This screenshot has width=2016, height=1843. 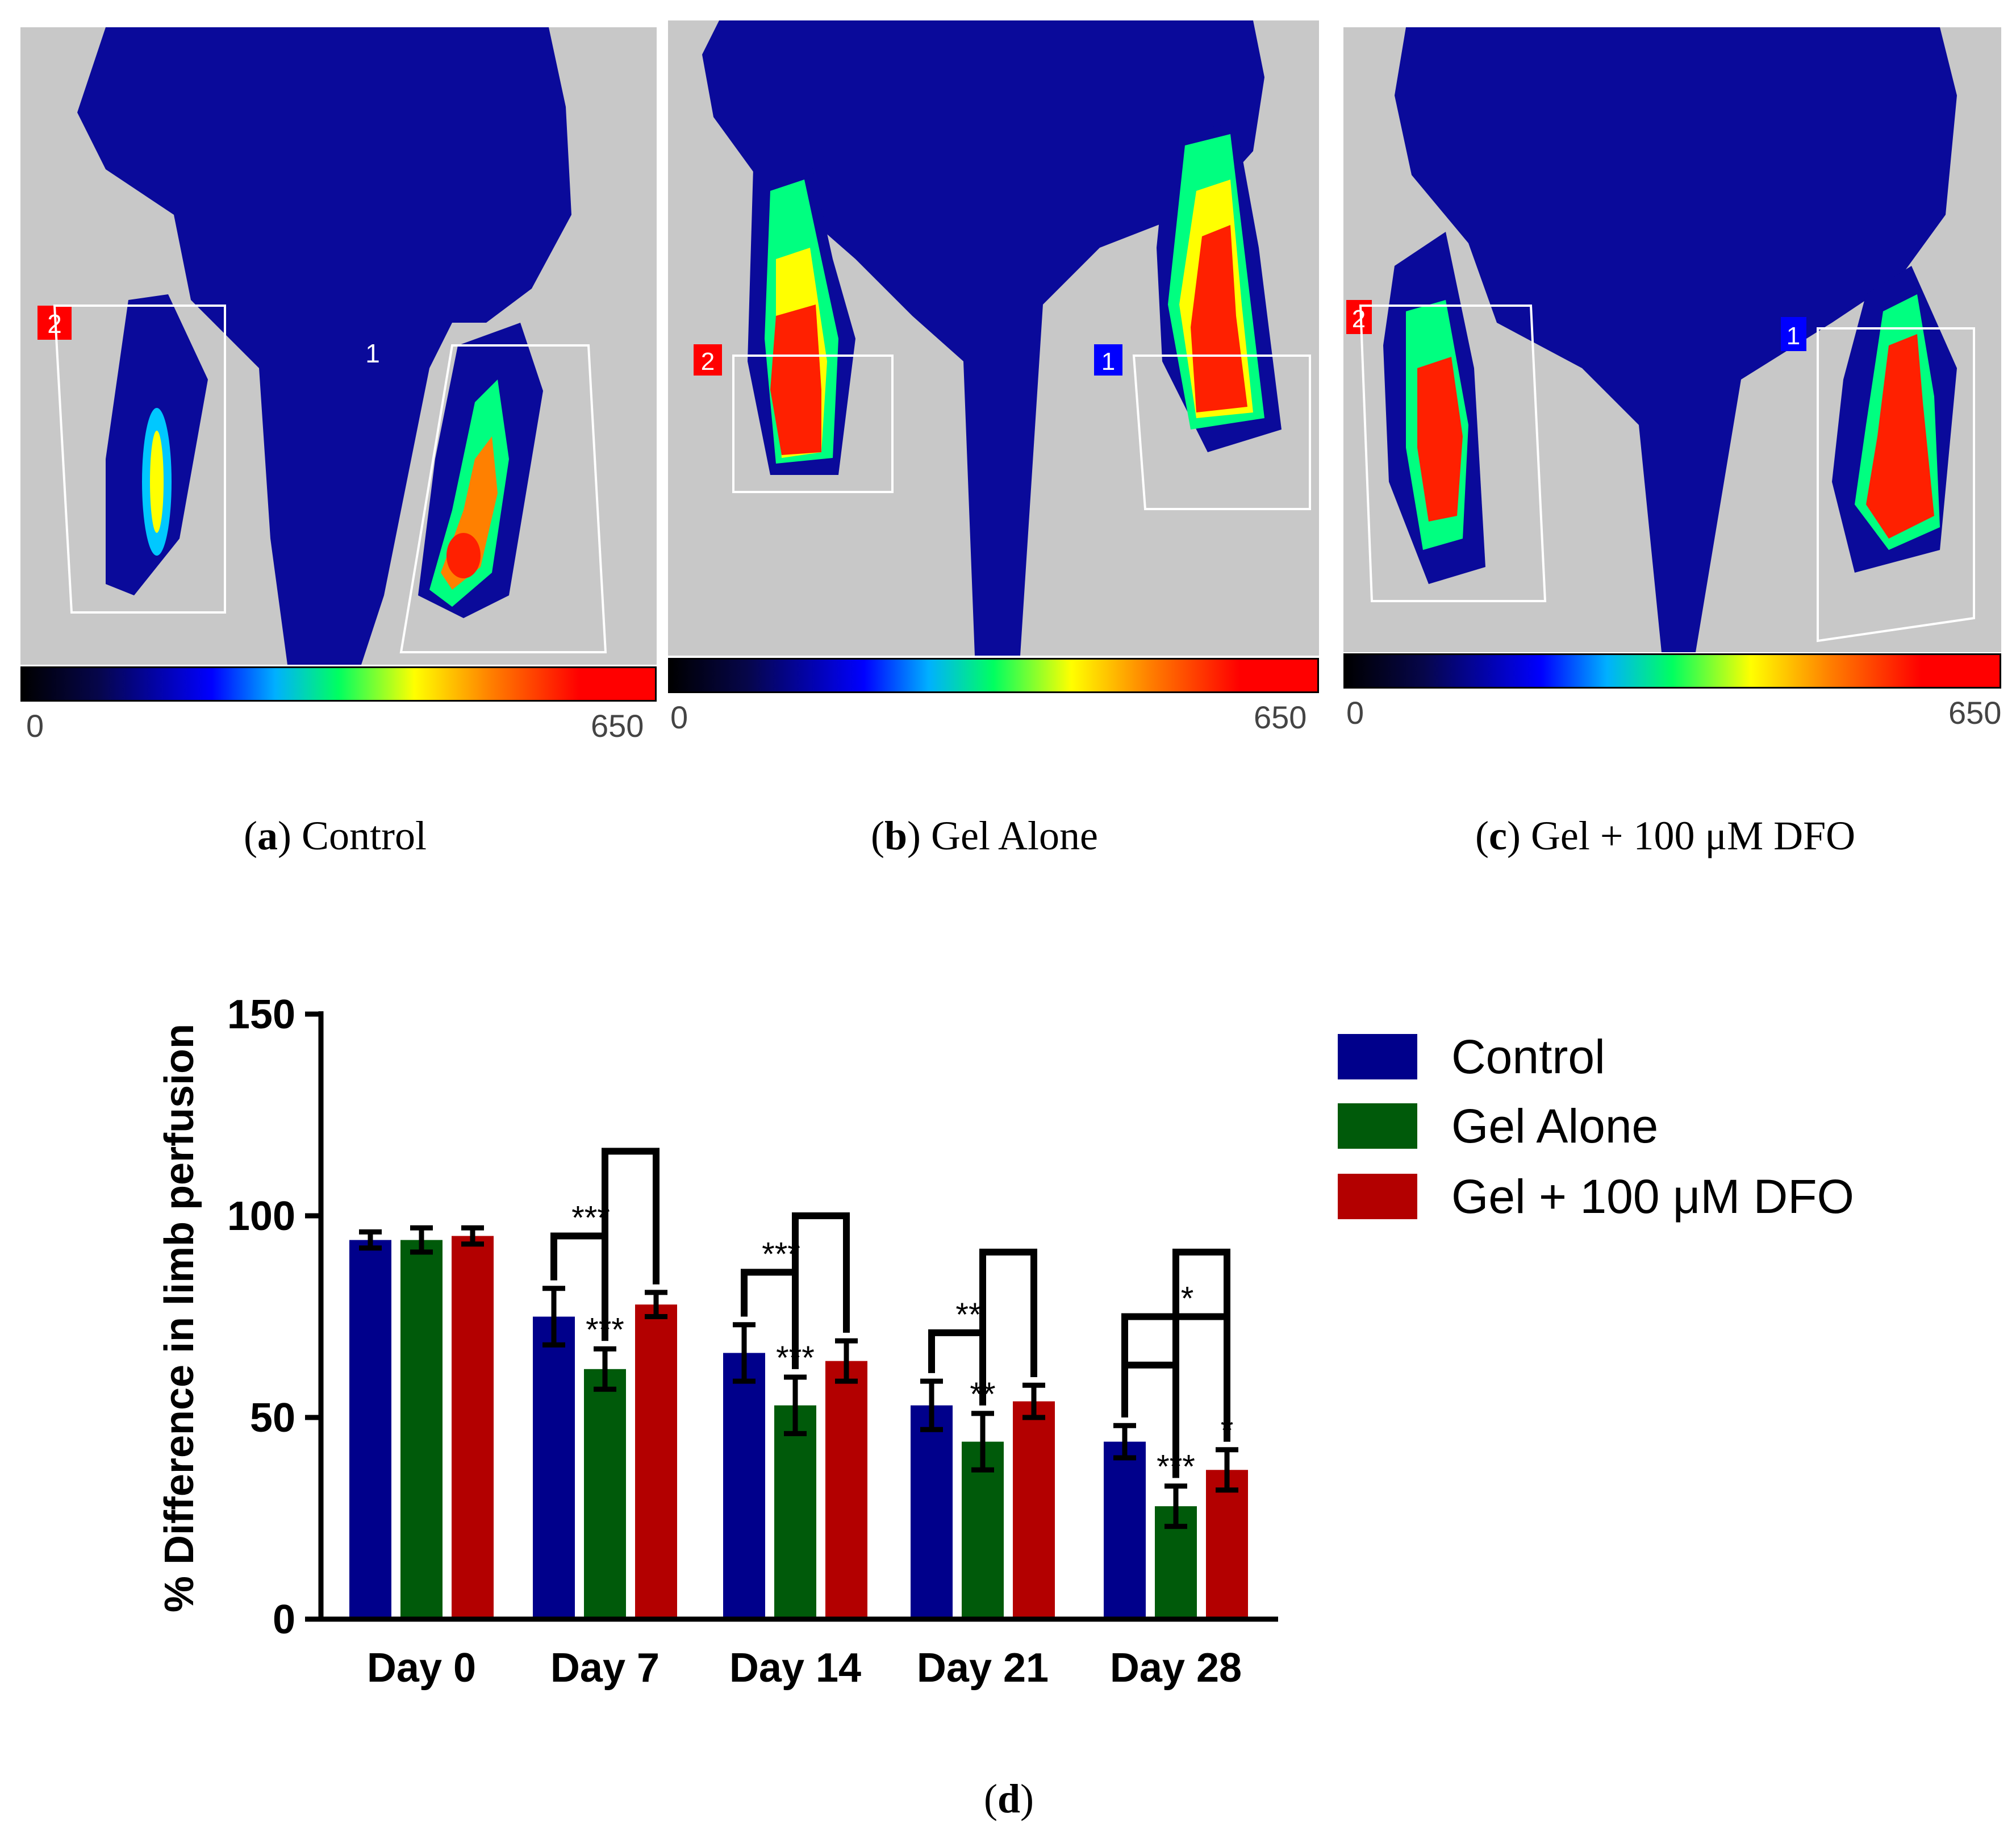 I want to click on x-tick-label: Day 7, so click(x=605, y=1668).